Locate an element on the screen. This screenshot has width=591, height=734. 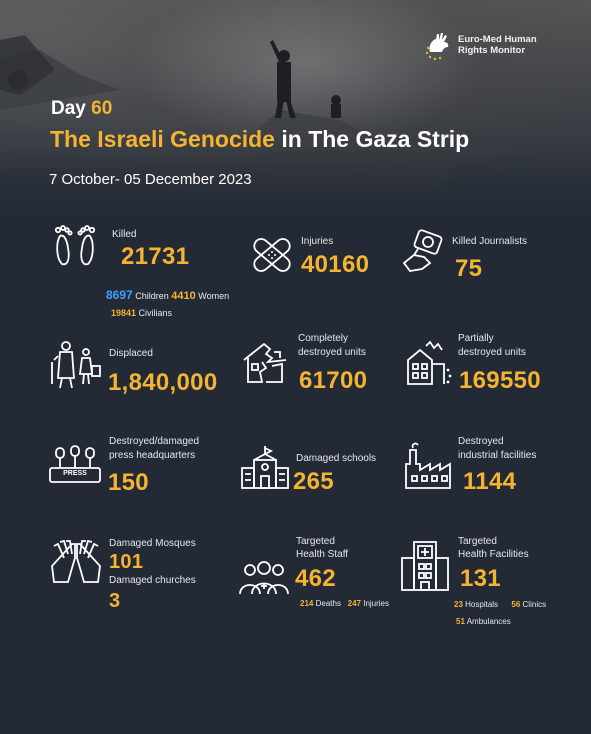
footprints-icon is located at coordinates (78, 246).